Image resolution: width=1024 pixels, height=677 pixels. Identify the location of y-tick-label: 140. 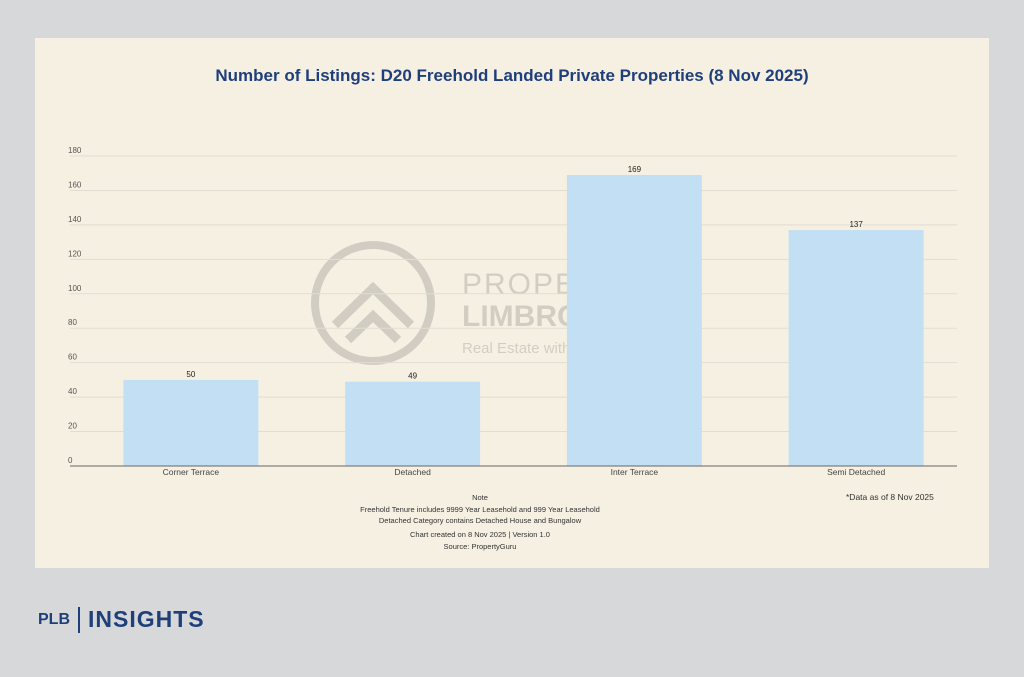
(75, 219).